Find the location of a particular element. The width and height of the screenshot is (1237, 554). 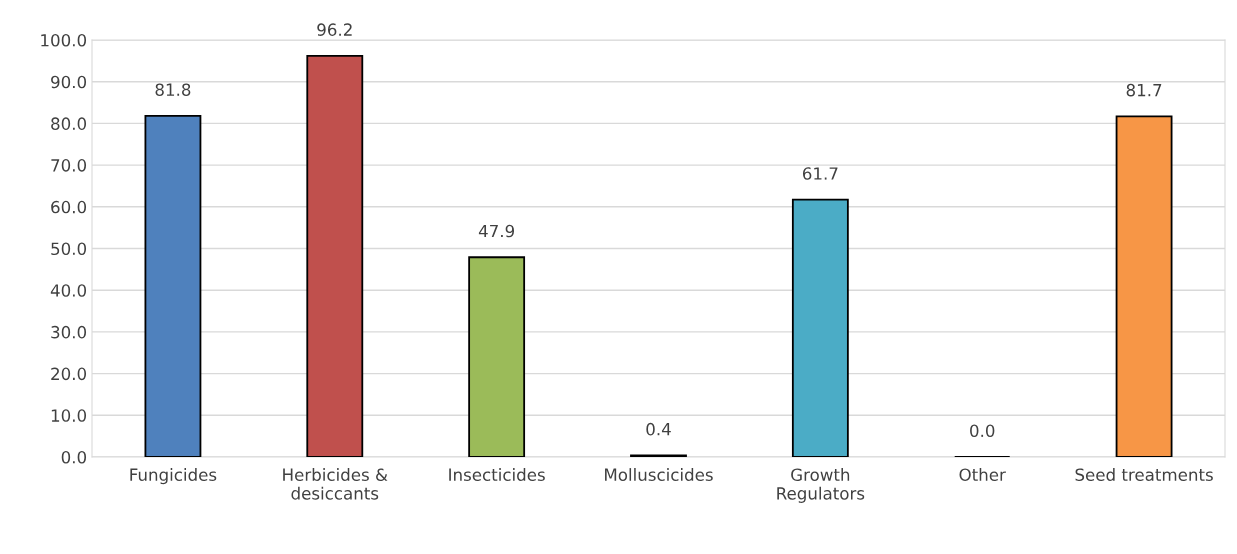

data-label: 81.8 is located at coordinates (173, 89).